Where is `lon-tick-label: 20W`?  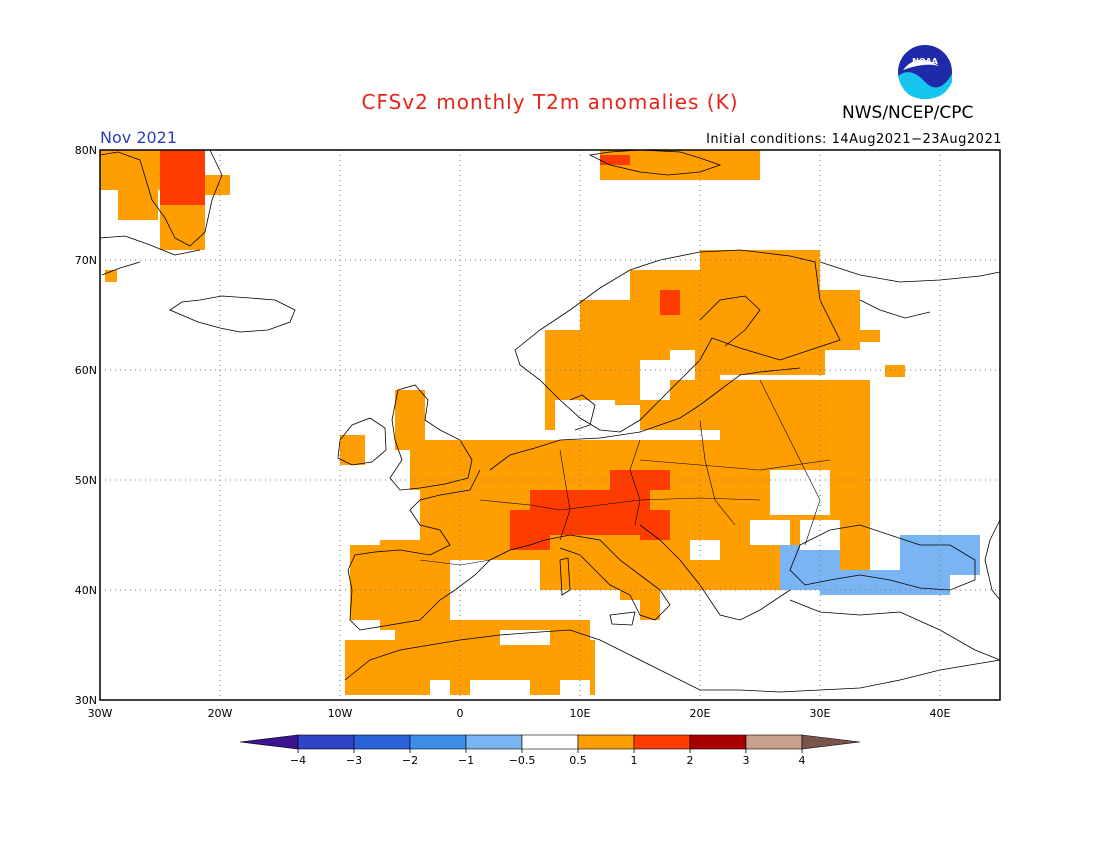
lon-tick-label: 20W is located at coordinates (220, 713).